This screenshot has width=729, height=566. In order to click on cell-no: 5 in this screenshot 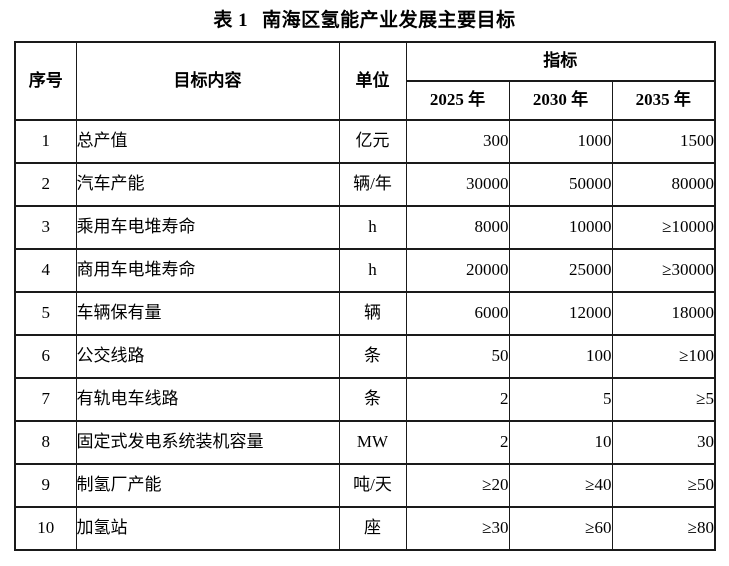, I will do `click(45, 313)`.